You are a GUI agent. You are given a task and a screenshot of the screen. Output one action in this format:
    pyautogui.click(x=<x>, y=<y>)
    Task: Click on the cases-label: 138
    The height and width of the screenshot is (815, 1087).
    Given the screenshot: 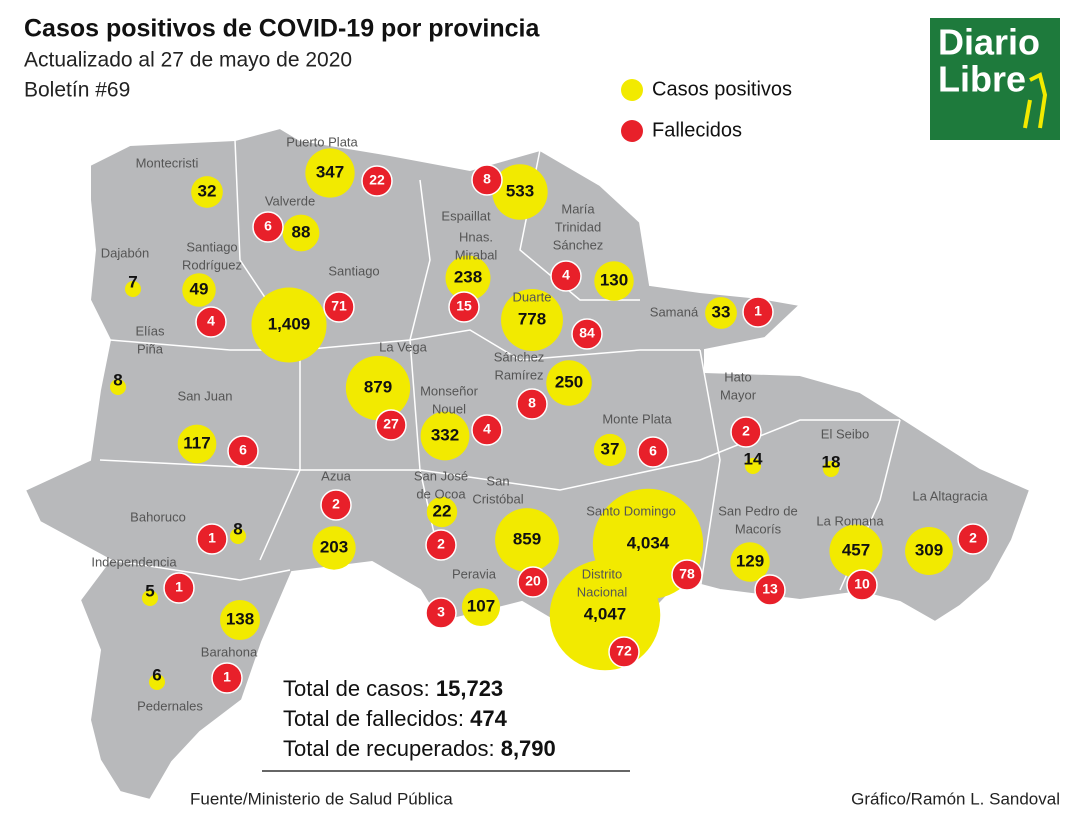 What is the action you would take?
    pyautogui.click(x=240, y=618)
    